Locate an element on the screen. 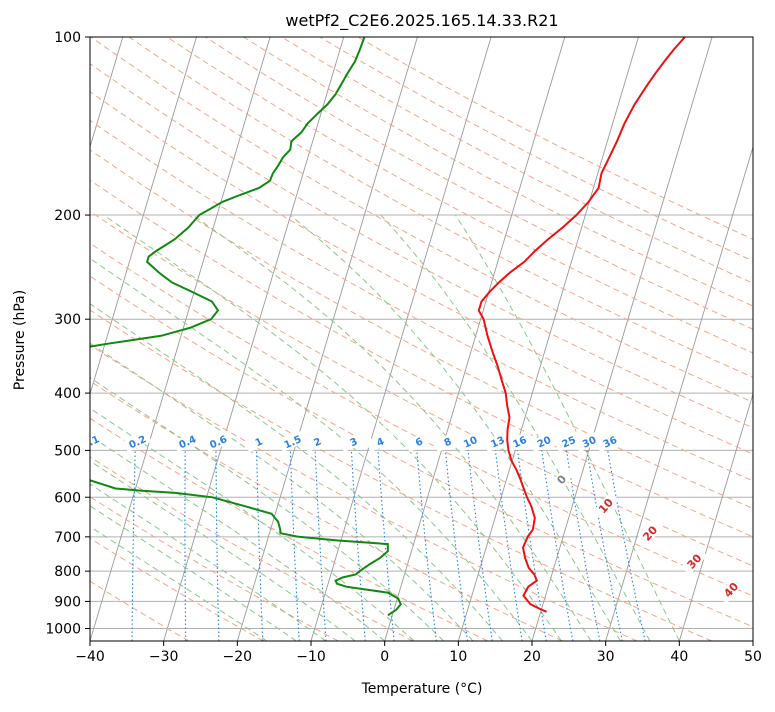 The width and height of the screenshot is (775, 712). mixing-ratio-label-group: 20 is located at coordinates (543, 442).